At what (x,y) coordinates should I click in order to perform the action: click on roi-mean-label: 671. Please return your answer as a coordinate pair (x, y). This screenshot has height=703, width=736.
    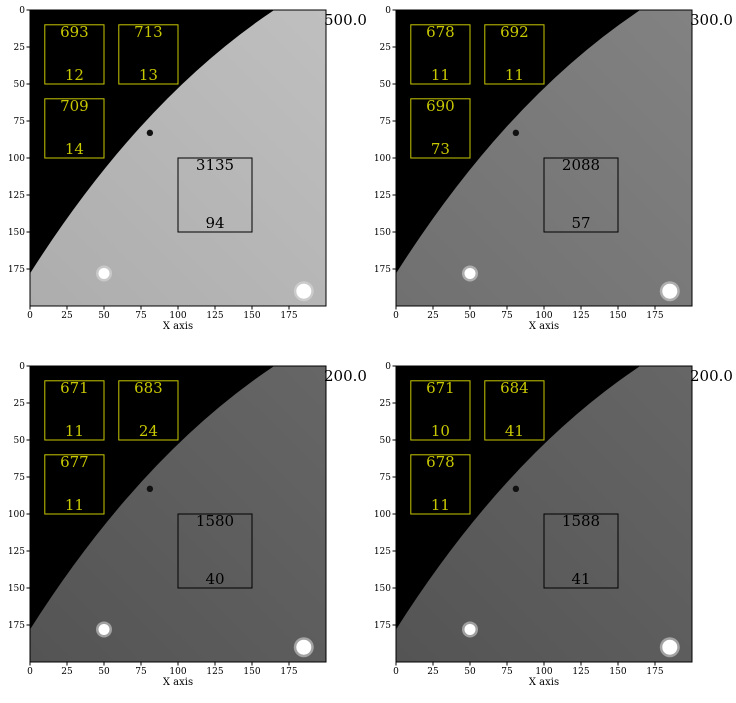
    Looking at the image, I should click on (440, 388).